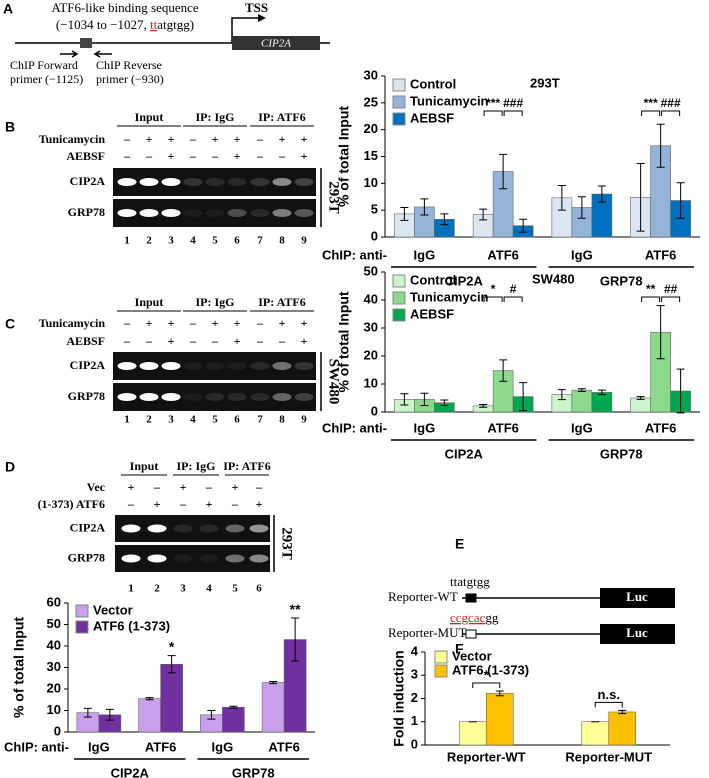 The height and width of the screenshot is (778, 709). I want to click on panel-label: C, so click(10, 324).